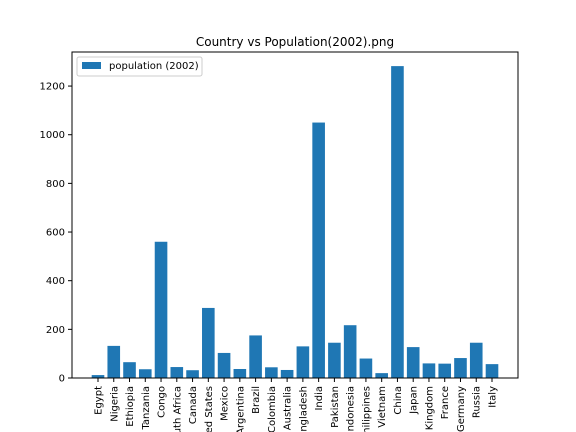 This screenshot has width=576, height=432. I want to click on y-tick-label: 1000, so click(52, 135).